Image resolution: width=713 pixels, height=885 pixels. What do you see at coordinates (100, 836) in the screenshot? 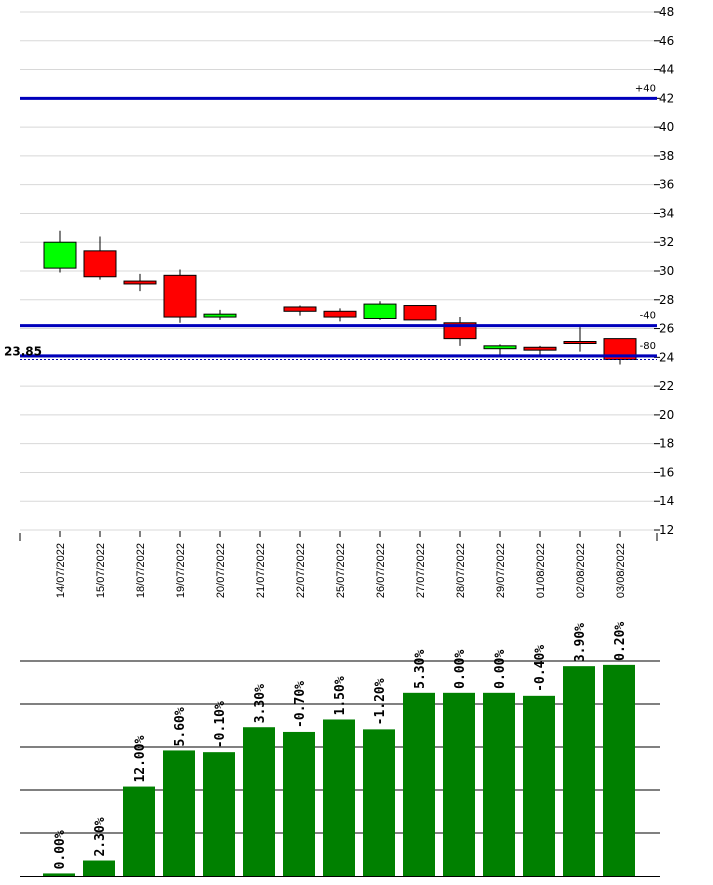
I see `percent-label: 2.30%` at bounding box center [100, 836].